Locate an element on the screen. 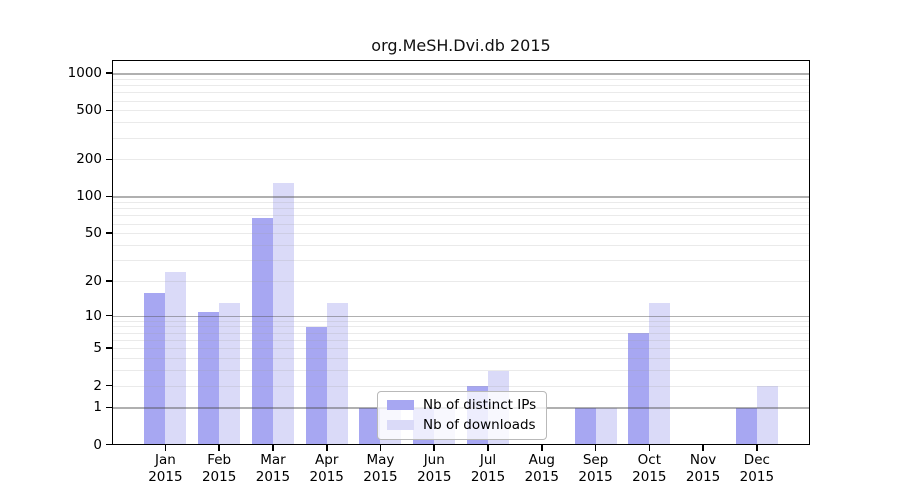 The width and height of the screenshot is (900, 500). x-axis-tick-label: Oct 2015 is located at coordinates (649, 468).